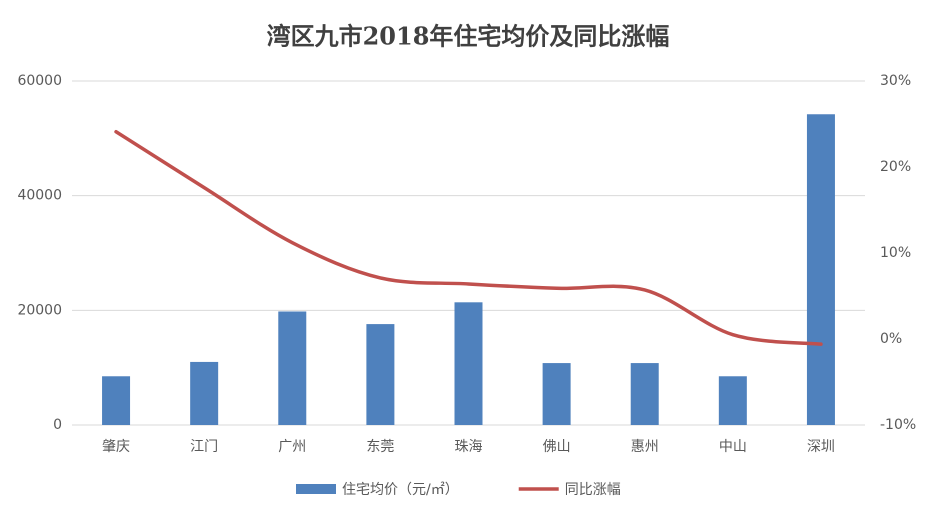  What do you see at coordinates (898, 425) in the screenshot?
I see `y2-tick-label: -10%` at bounding box center [898, 425].